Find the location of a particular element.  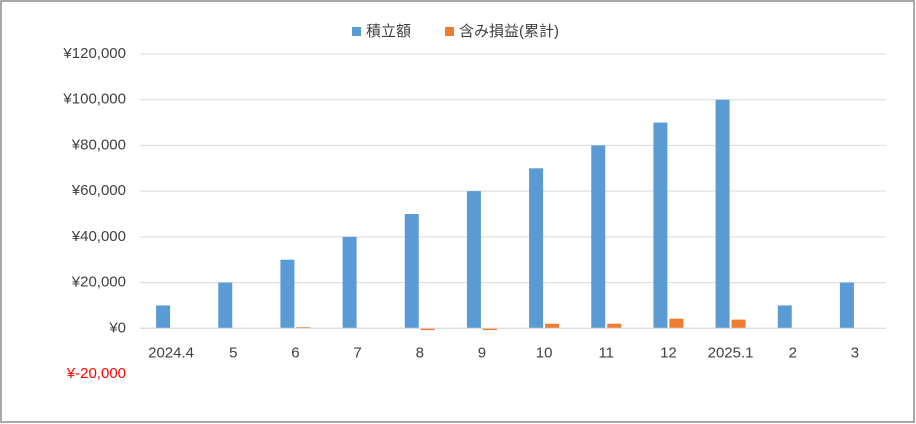

x-tick-label: 2024.4 is located at coordinates (171, 352).